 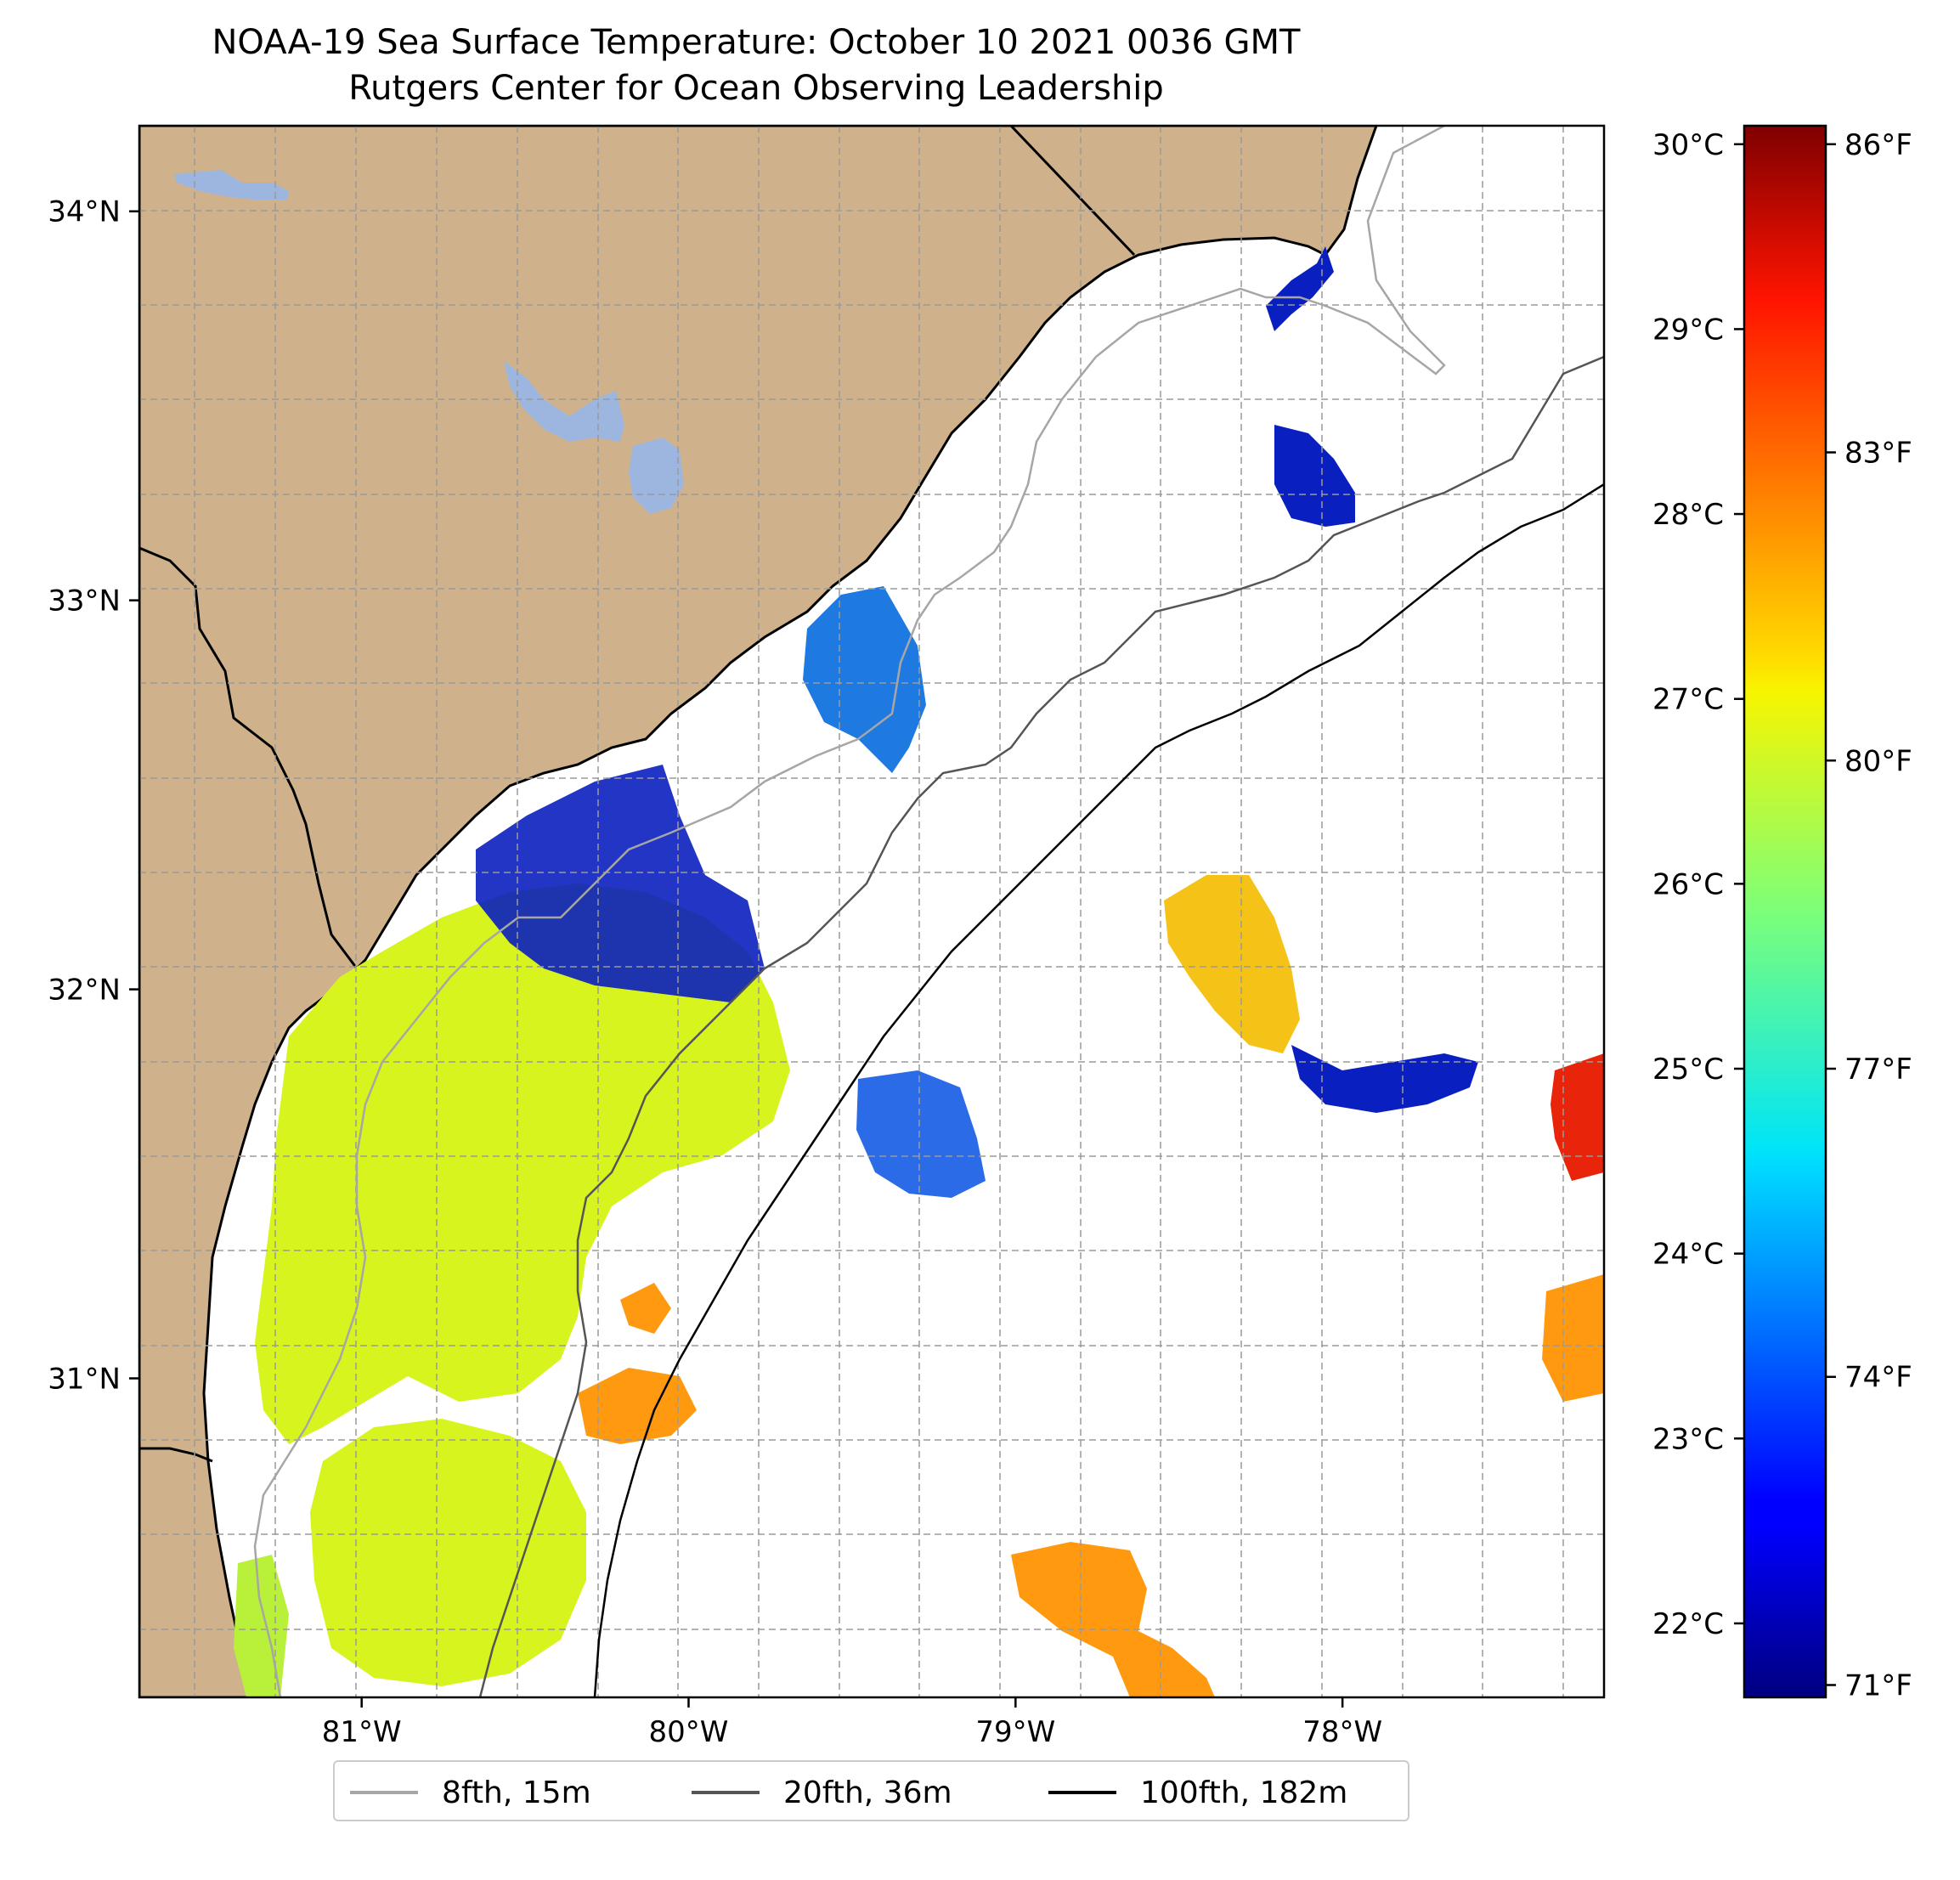 I want to click on legend-item-8fth: 8fth, 15m, so click(x=471, y=1793).